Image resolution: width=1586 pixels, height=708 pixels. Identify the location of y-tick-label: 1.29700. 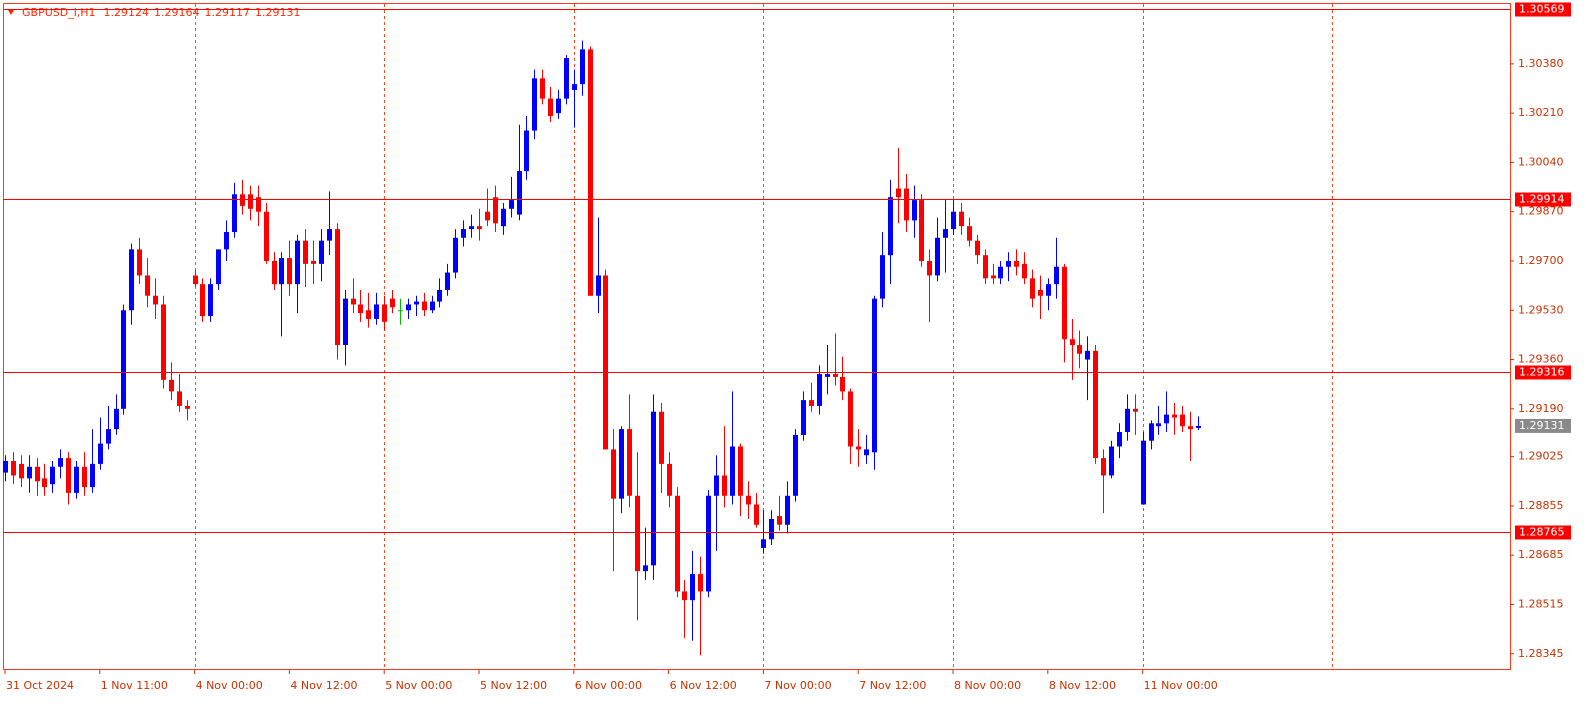
(1541, 260).